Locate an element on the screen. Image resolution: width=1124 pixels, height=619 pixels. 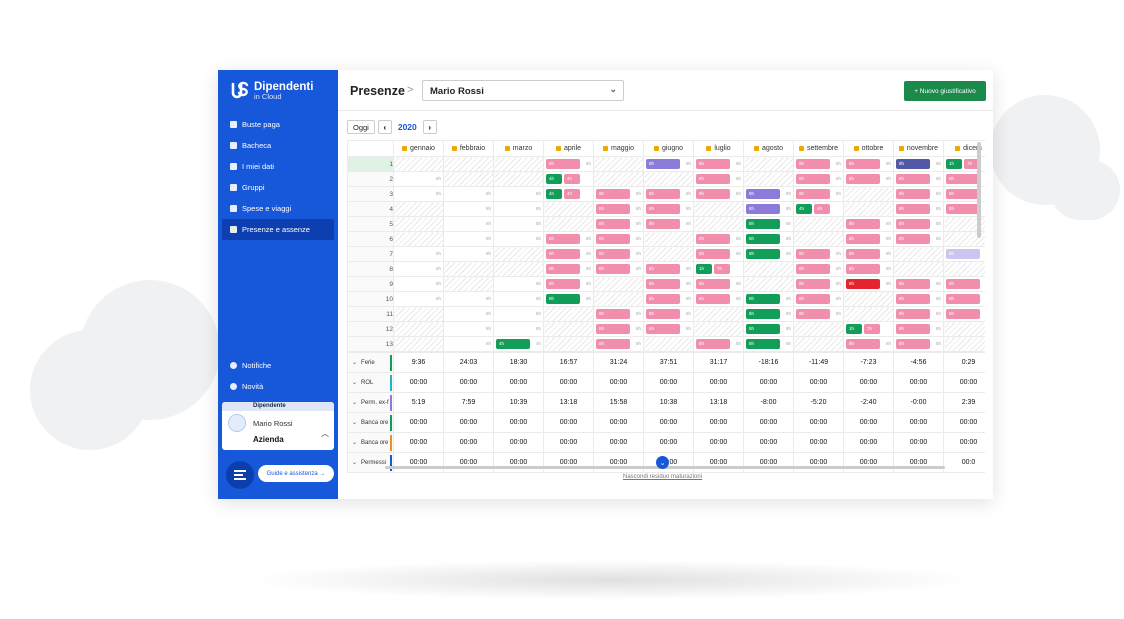
sidebar-item-spese-e-viaggi: Spese e viaggi is located at coordinates (278, 208).